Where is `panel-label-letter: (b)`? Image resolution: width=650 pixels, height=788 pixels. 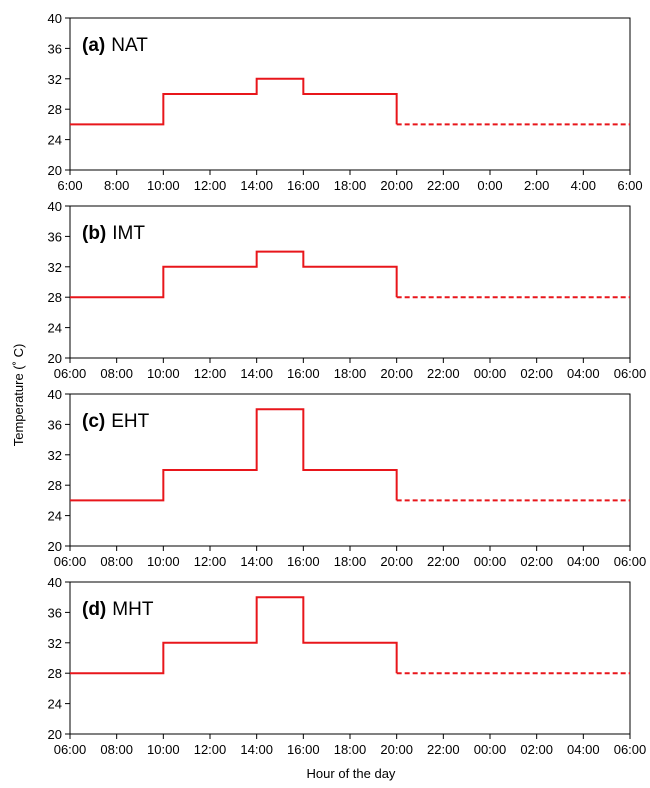 panel-label-letter: (b) is located at coordinates (94, 233).